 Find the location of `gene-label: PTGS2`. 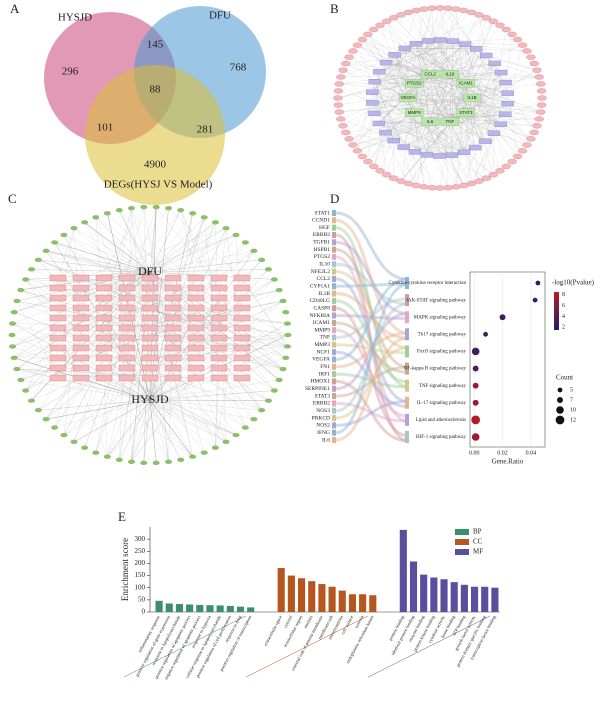

gene-label: PTGS2 is located at coordinates (322, 257).